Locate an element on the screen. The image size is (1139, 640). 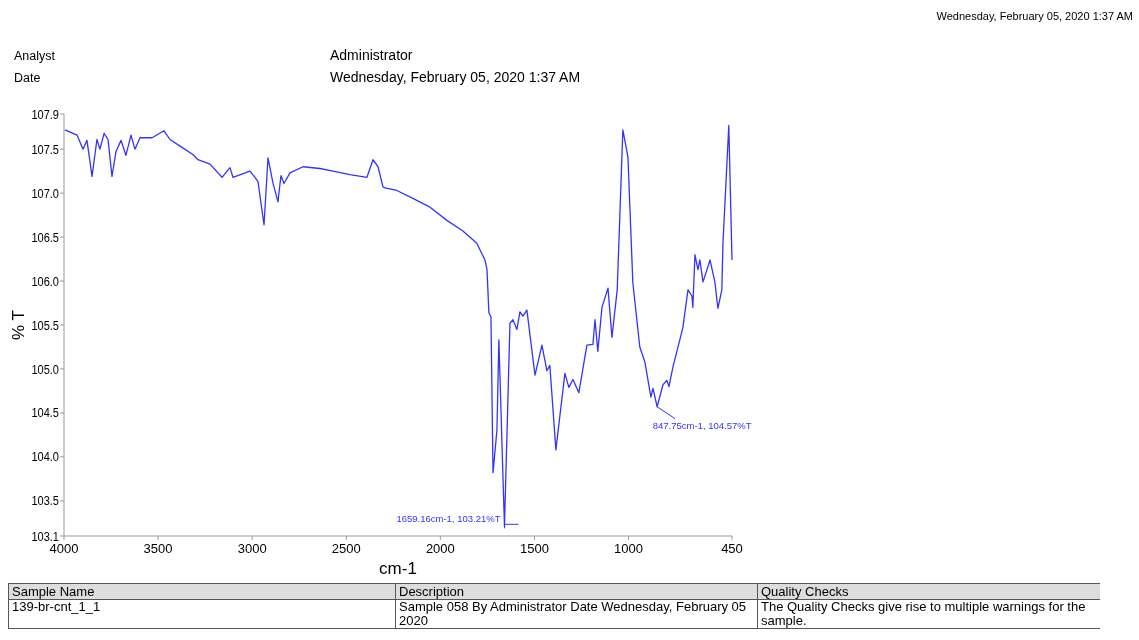
y-tick-label: 104.0 is located at coordinates (45, 457).